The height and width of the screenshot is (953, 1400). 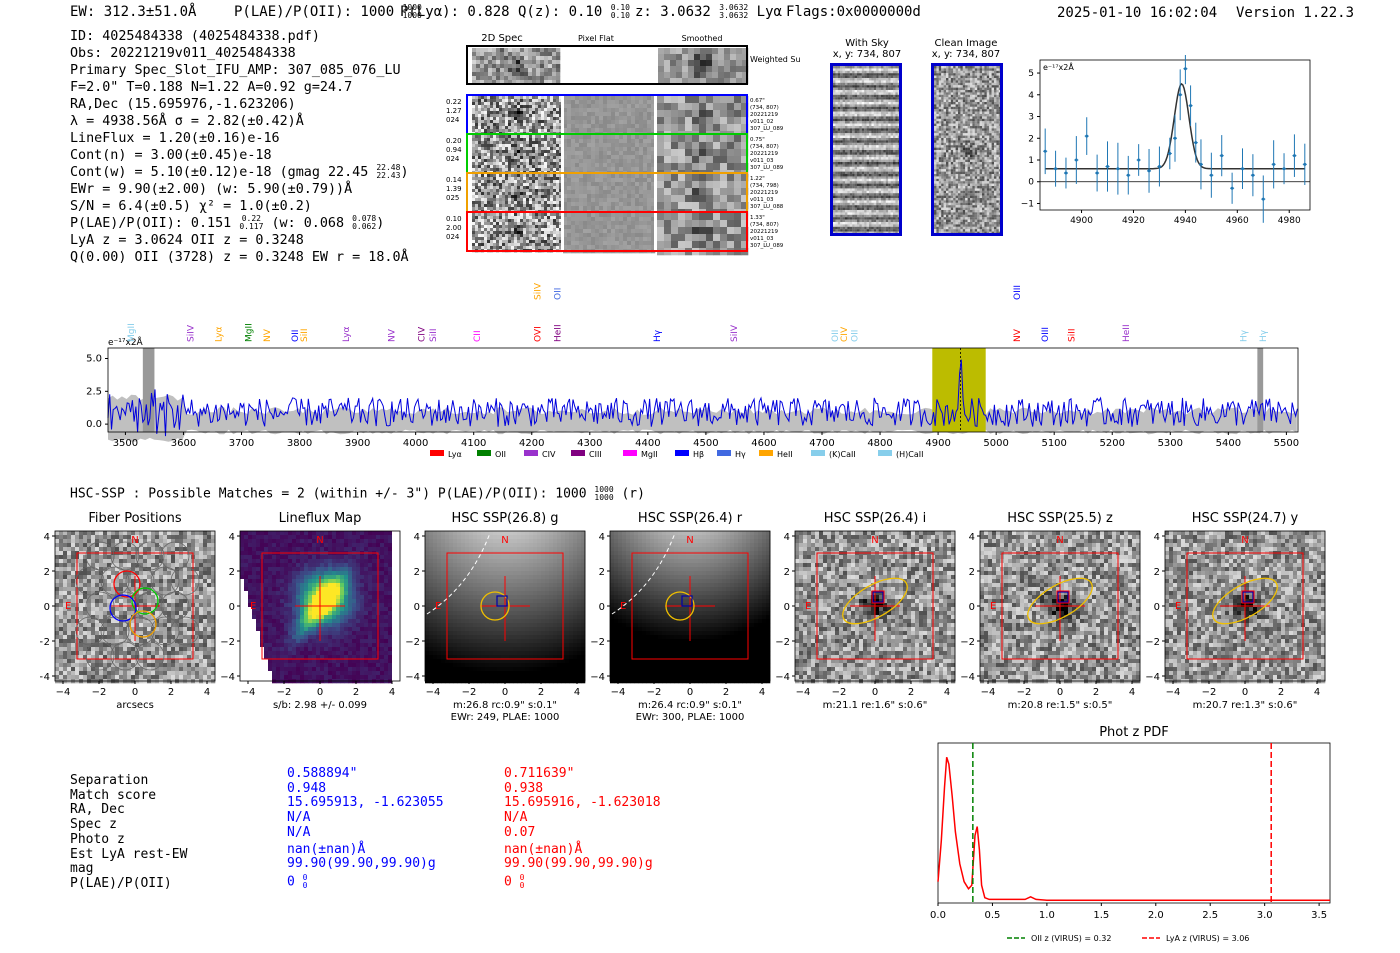 What do you see at coordinates (866, 149) in the screenshot?
I see `with-sky-image` at bounding box center [866, 149].